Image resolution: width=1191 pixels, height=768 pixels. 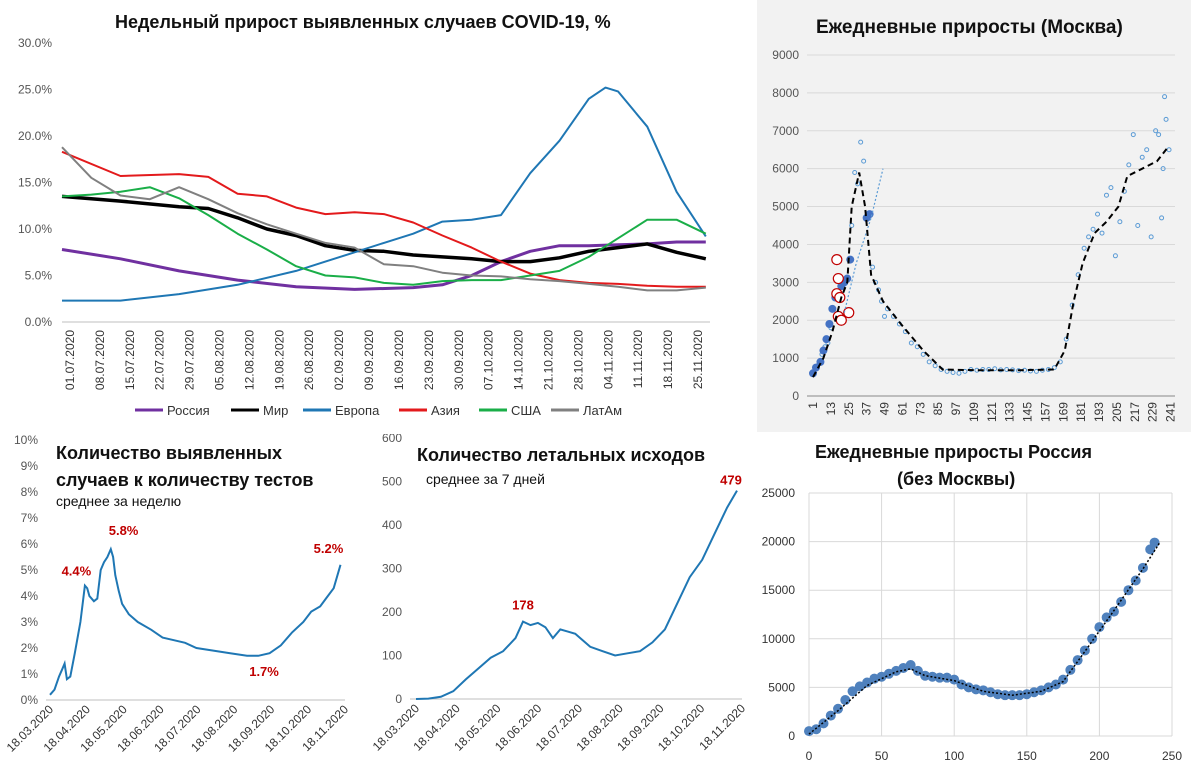 I want to click on legend-label: Россия, so click(x=188, y=410).